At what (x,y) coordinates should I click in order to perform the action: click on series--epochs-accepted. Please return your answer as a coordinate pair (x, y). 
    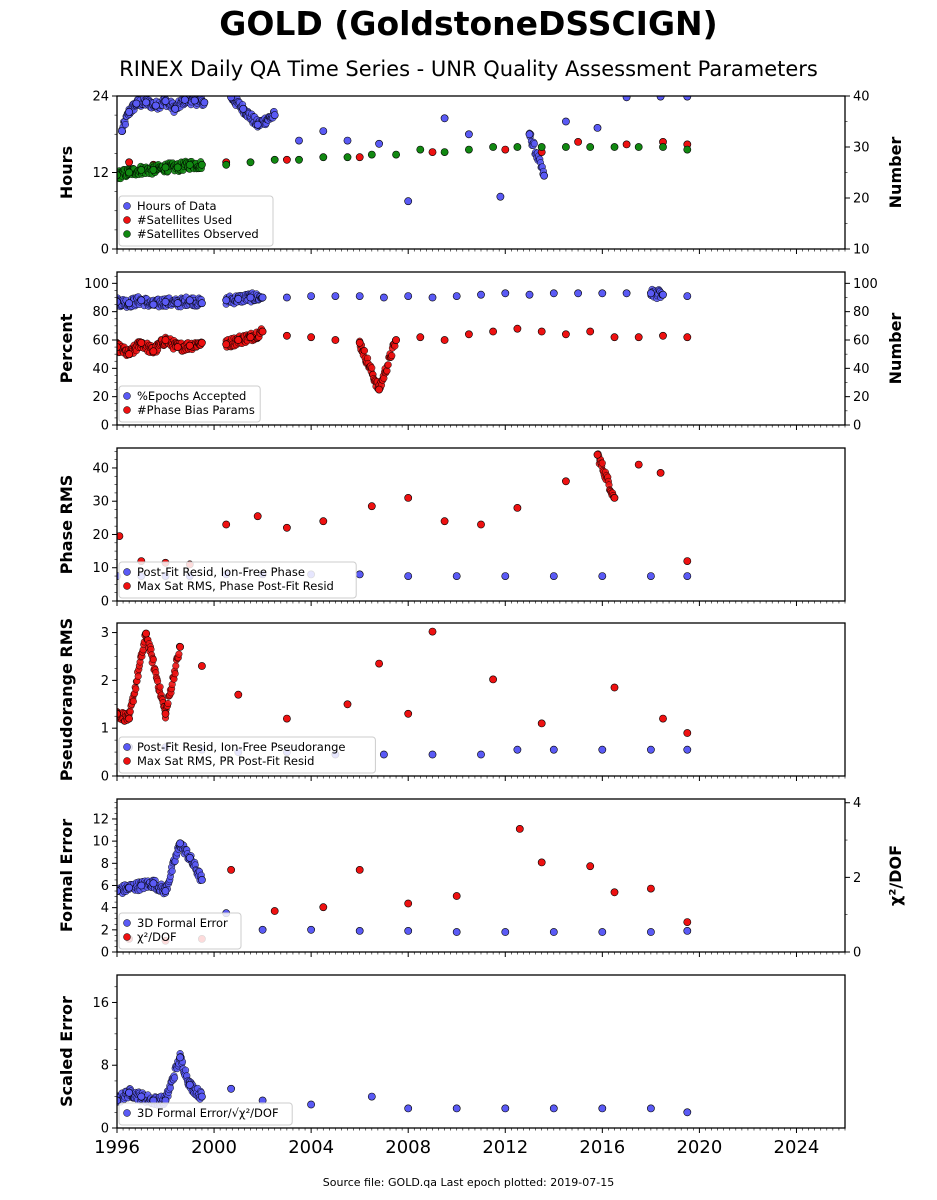
    Looking at the image, I should click on (404, 298).